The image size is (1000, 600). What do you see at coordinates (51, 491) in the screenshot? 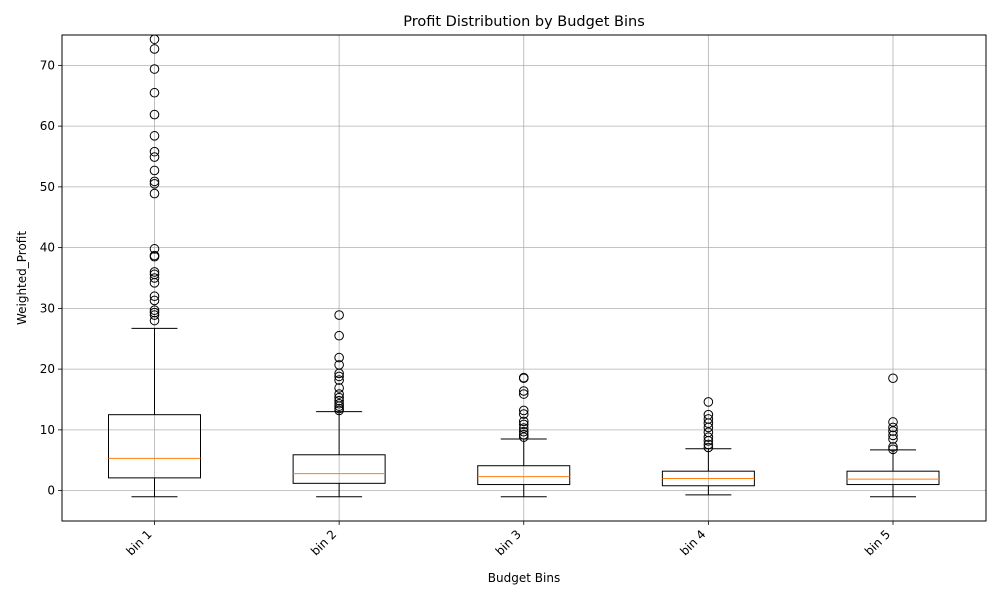
I see `y-tick-label: 0` at bounding box center [51, 491].